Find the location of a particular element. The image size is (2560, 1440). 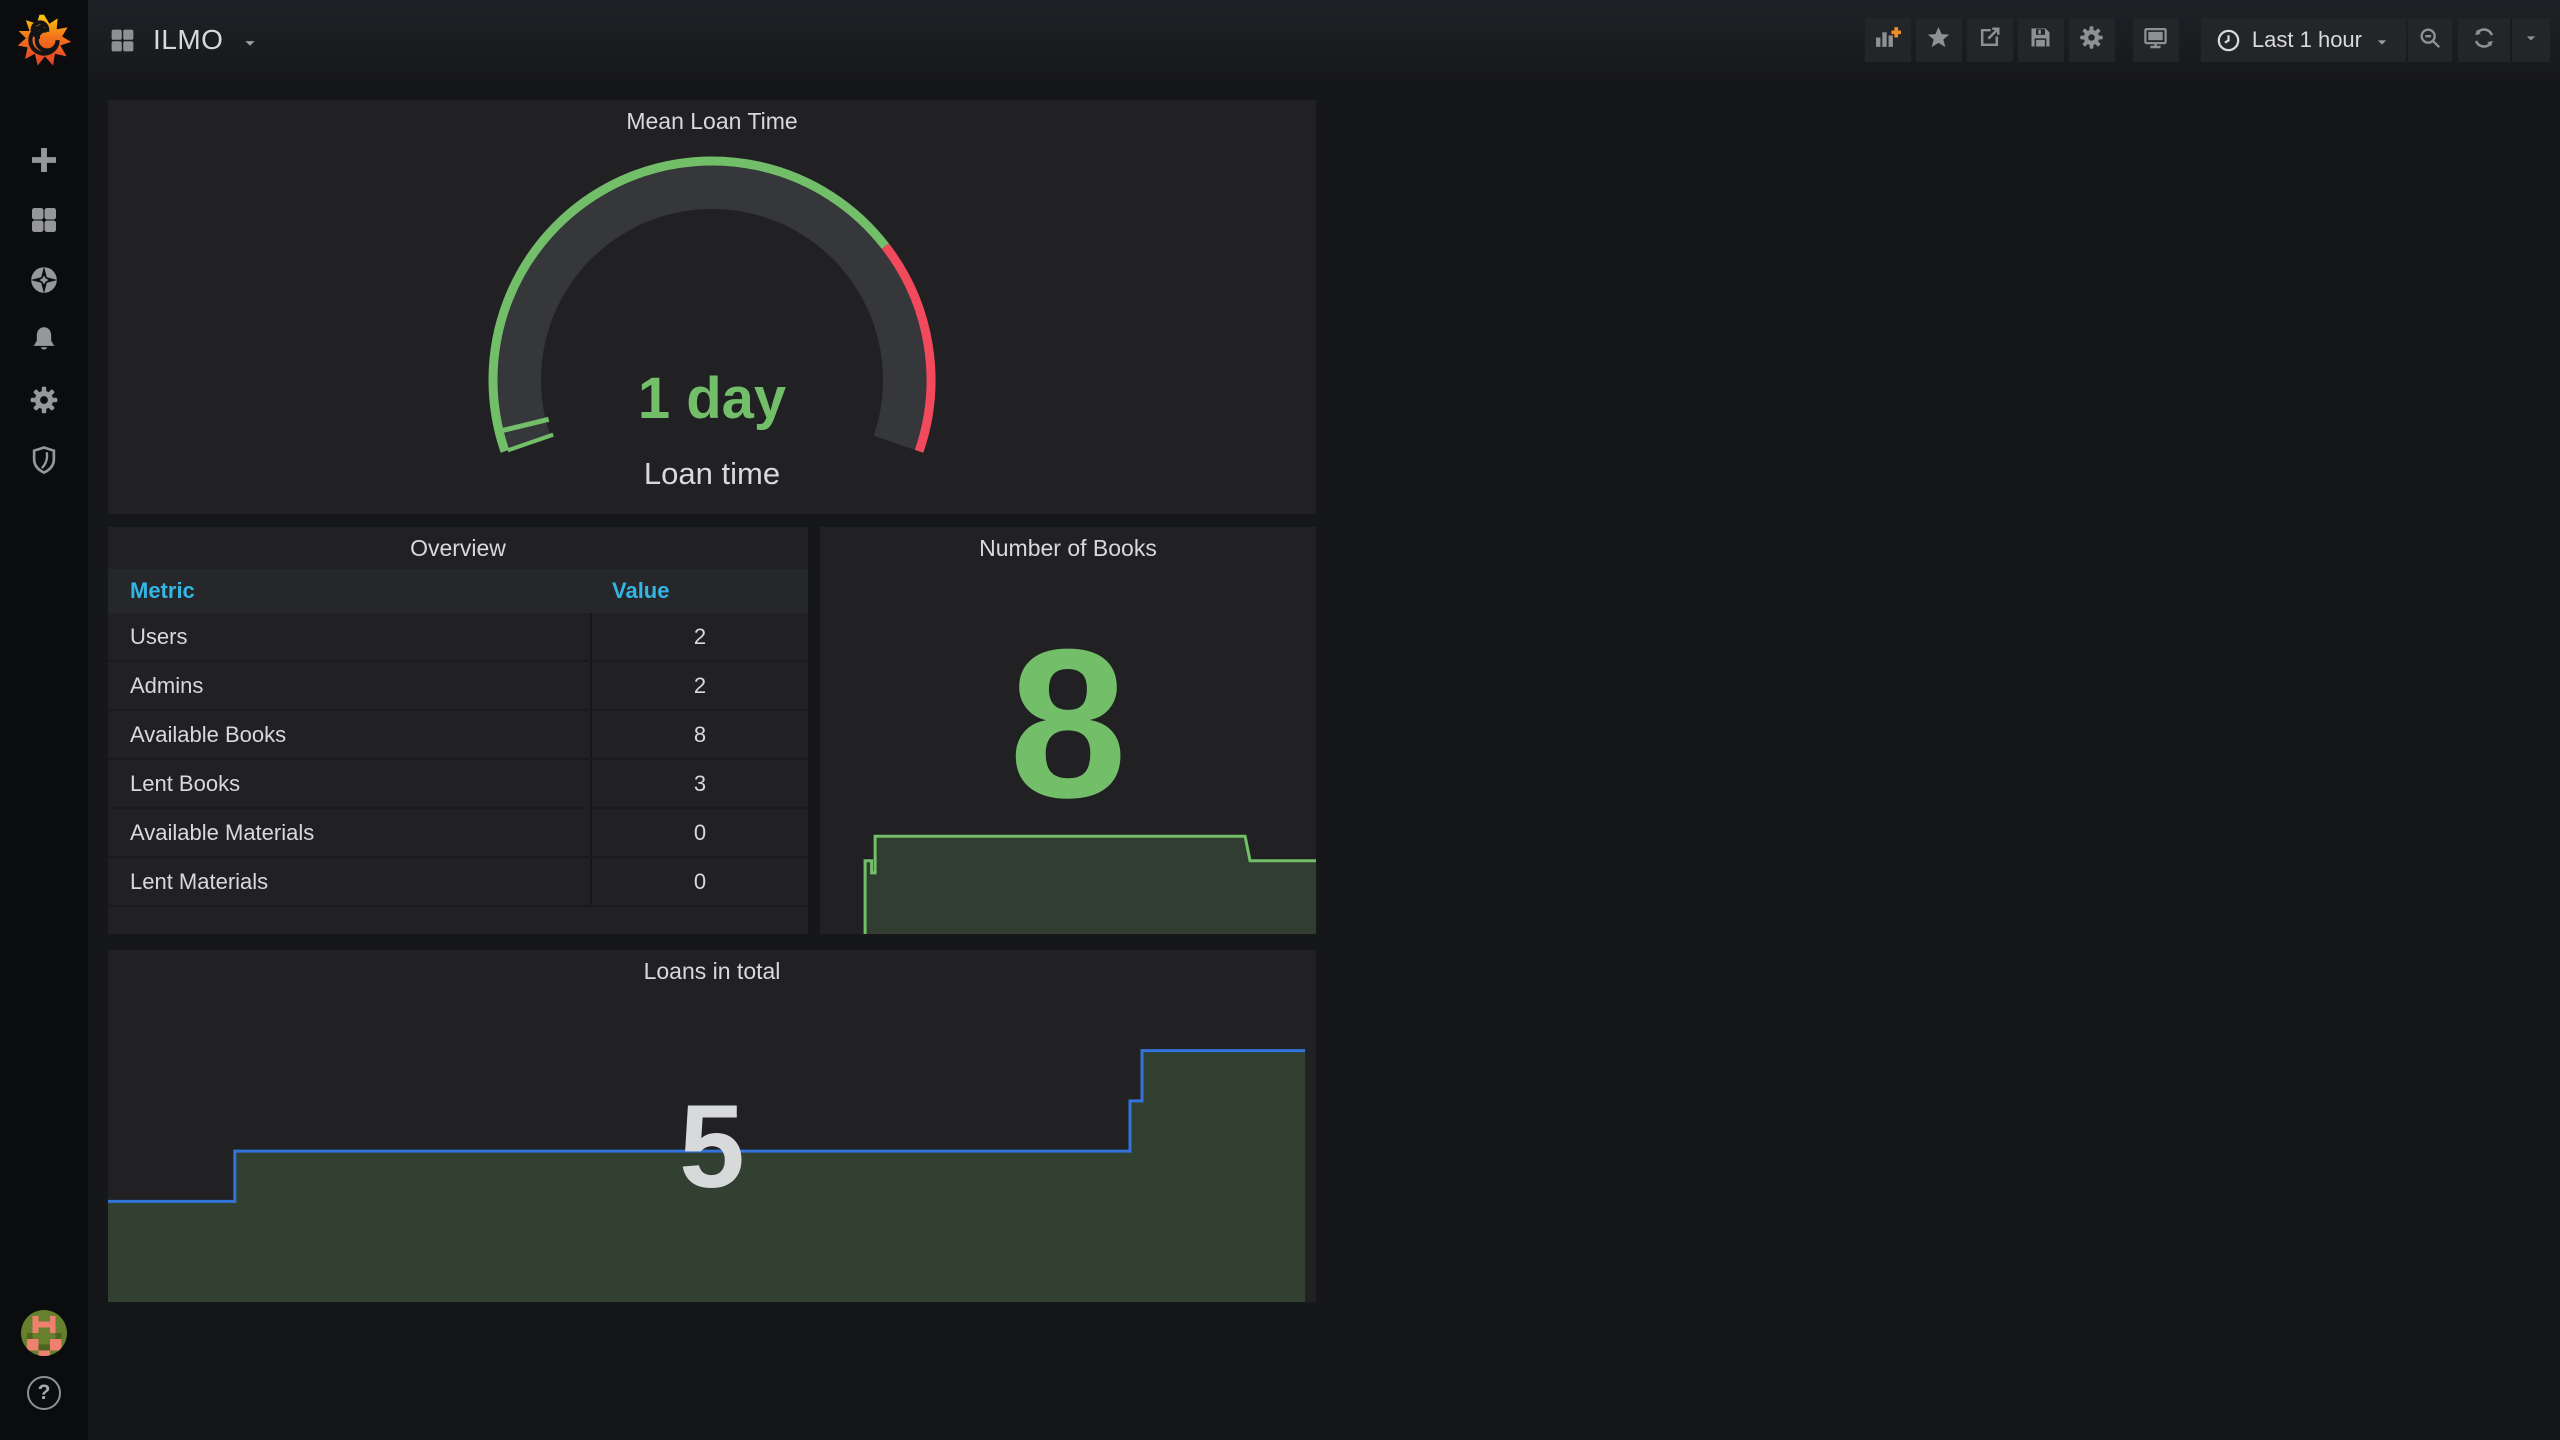

zoom-out-time-button is located at coordinates (2430, 40).